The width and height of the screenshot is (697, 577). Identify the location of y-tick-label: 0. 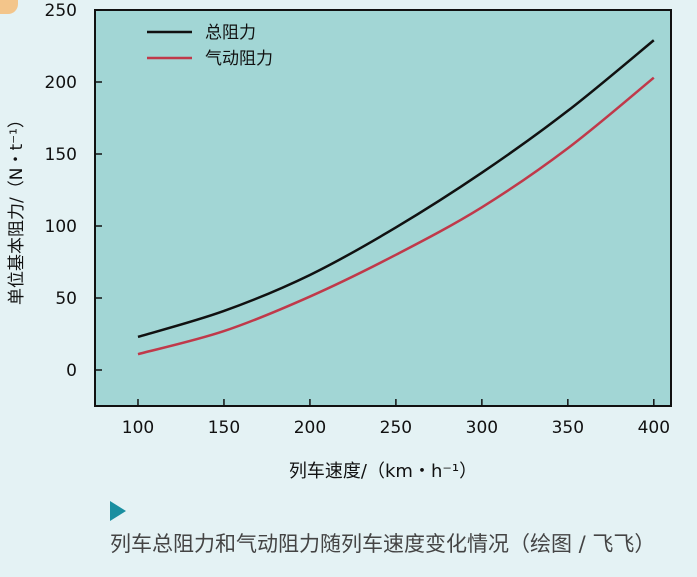
(71, 371).